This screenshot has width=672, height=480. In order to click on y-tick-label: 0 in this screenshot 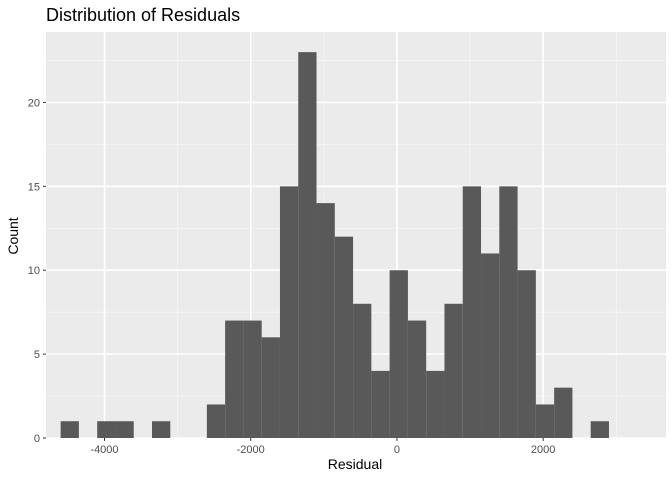, I will do `click(37, 439)`.